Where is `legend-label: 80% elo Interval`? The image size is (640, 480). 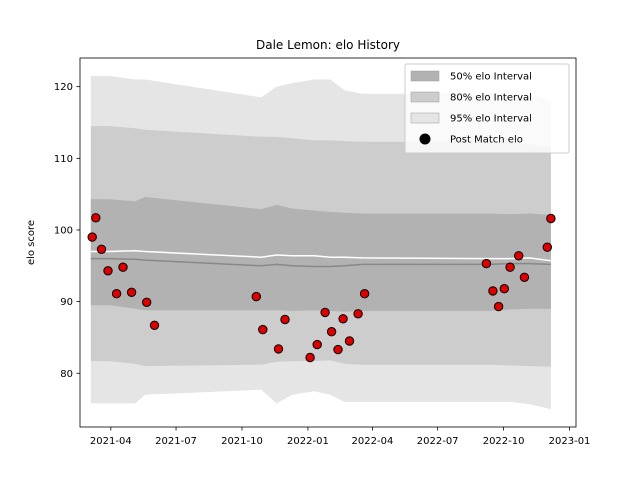 legend-label: 80% elo Interval is located at coordinates (491, 98).